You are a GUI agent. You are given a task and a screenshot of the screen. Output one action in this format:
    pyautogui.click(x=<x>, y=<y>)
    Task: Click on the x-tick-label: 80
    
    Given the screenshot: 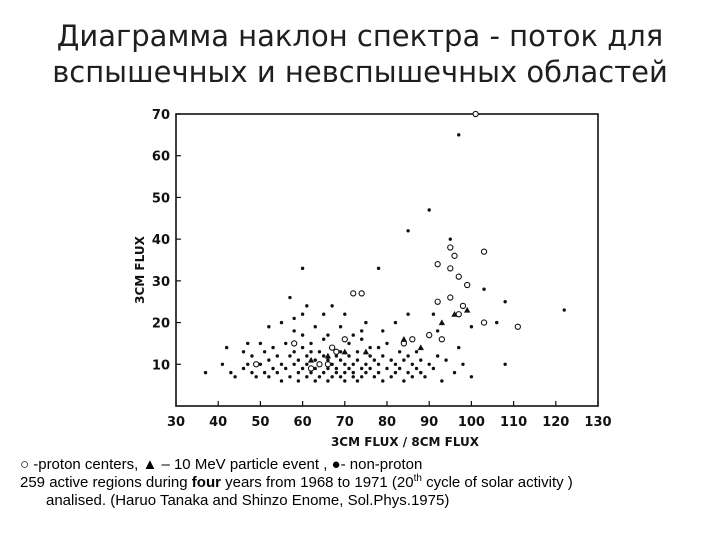 What is the action you would take?
    pyautogui.click(x=387, y=422)
    